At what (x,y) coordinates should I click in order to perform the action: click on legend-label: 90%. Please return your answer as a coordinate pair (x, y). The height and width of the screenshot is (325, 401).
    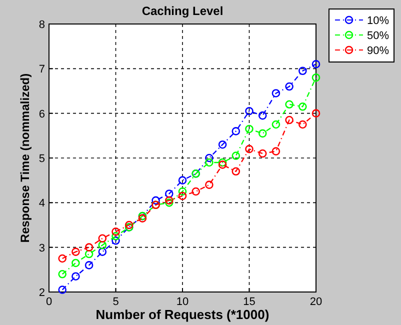
    Looking at the image, I should click on (378, 51).